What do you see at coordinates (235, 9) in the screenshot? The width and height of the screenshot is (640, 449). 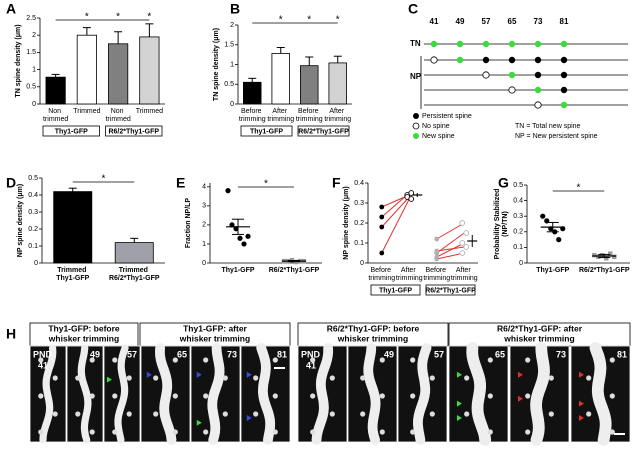 I see `panel-letter: B` at bounding box center [235, 9].